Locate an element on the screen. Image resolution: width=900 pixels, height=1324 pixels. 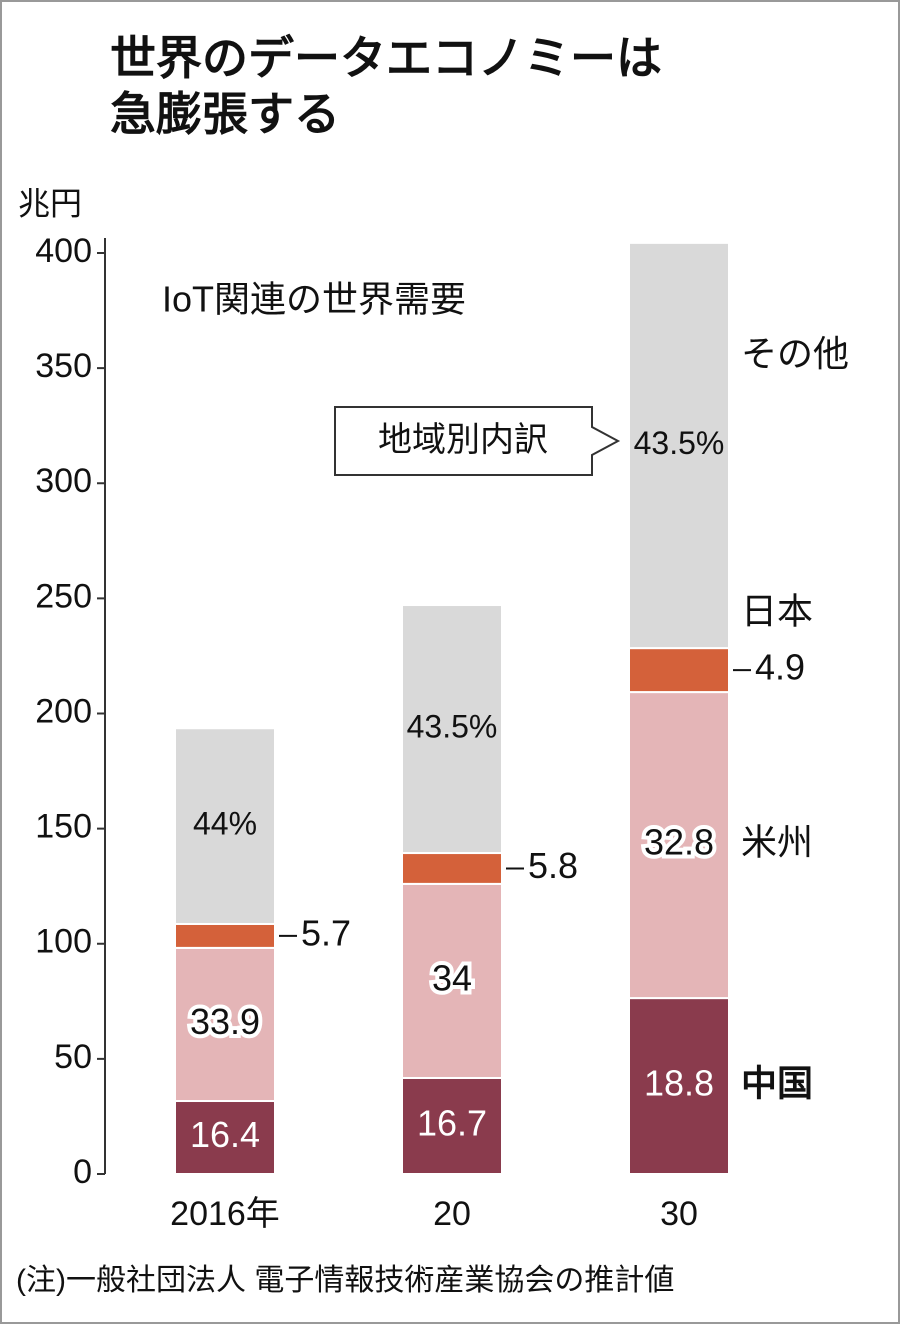
value-label: 5.7 is located at coordinates (326, 932).